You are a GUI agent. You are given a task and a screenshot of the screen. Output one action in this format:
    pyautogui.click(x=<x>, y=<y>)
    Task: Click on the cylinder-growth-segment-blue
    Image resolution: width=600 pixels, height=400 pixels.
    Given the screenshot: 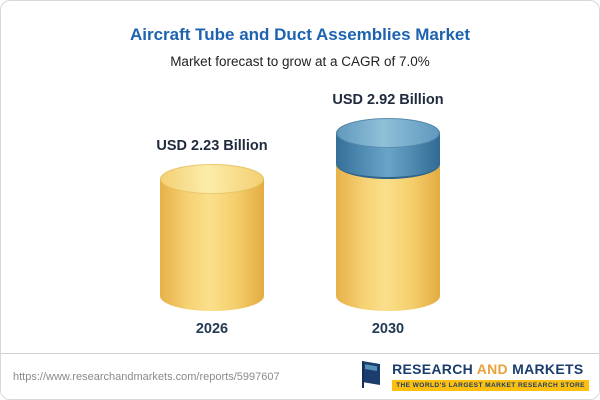 What is the action you would take?
    pyautogui.click(x=388, y=148)
    